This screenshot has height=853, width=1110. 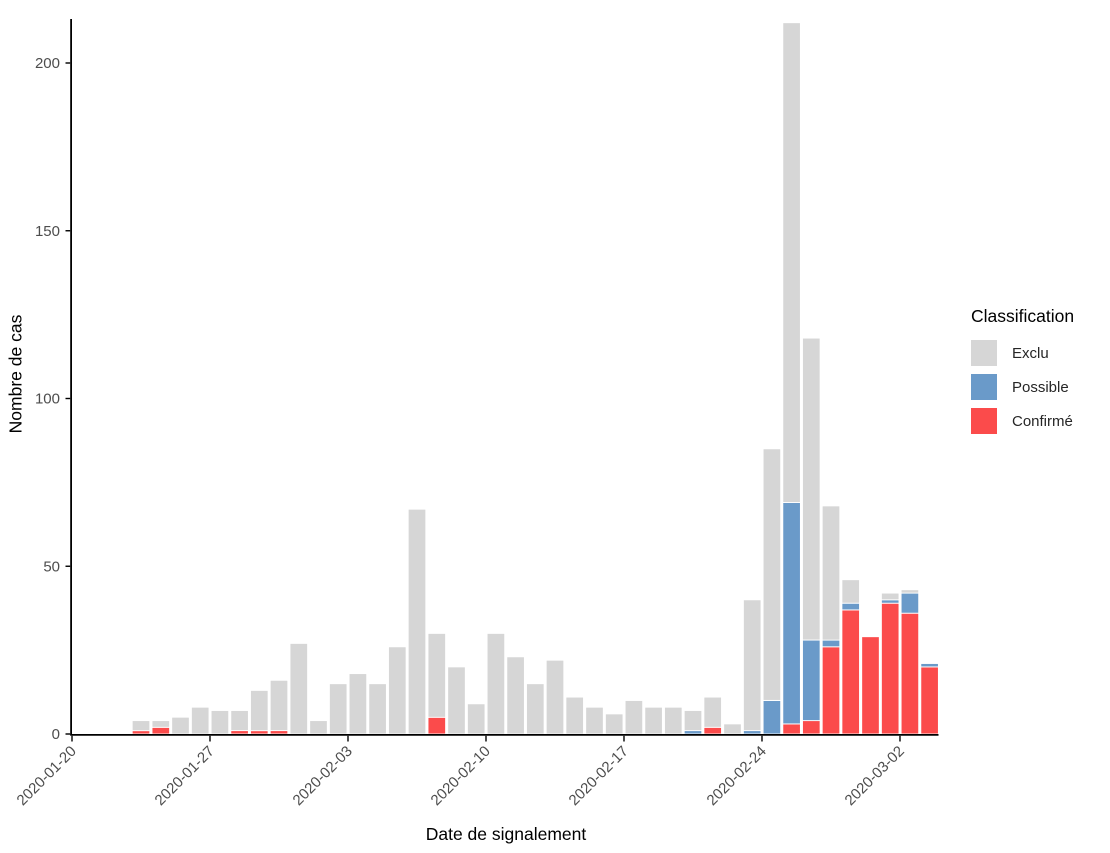 I want to click on y-tick-label: 0, so click(x=56, y=734).